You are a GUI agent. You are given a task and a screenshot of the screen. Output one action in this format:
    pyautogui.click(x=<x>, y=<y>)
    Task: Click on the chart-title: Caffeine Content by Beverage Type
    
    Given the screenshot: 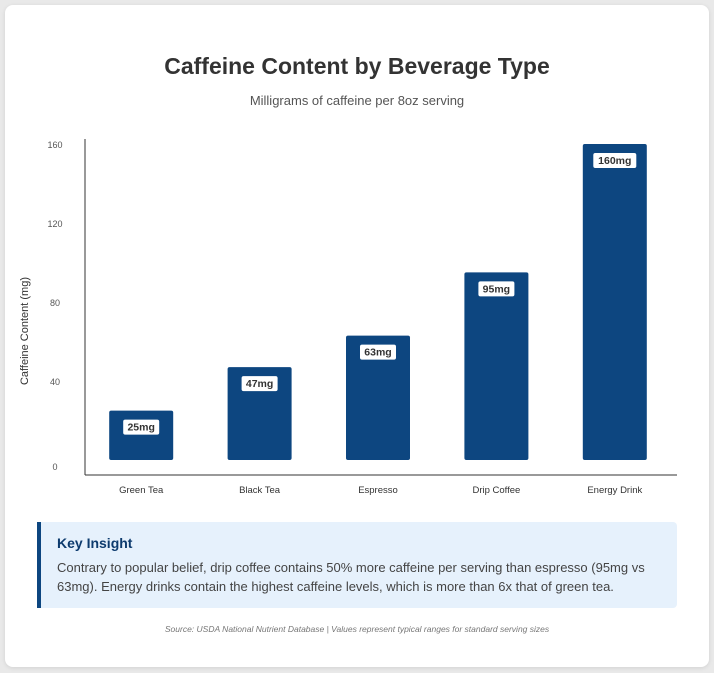 What is the action you would take?
    pyautogui.click(x=357, y=66)
    